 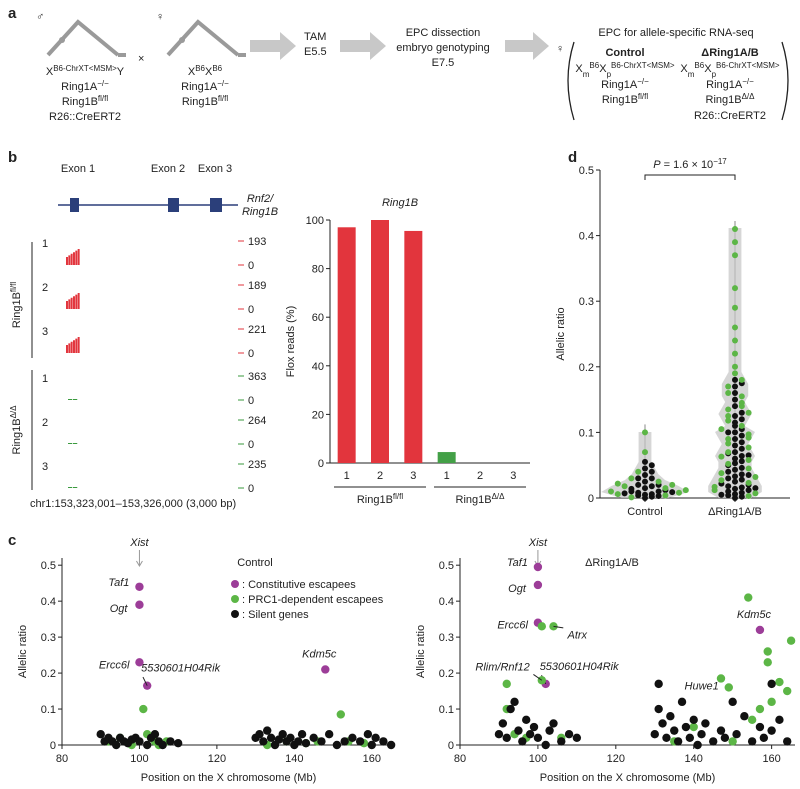 What do you see at coordinates (315, 221) in the screenshot?
I see `y-tick-label: 100` at bounding box center [315, 221].